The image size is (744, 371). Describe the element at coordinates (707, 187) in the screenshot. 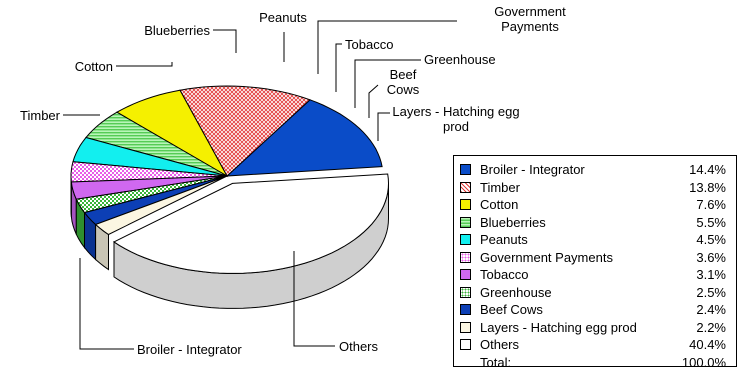

I see `legend-value: 13.8%` at that location.